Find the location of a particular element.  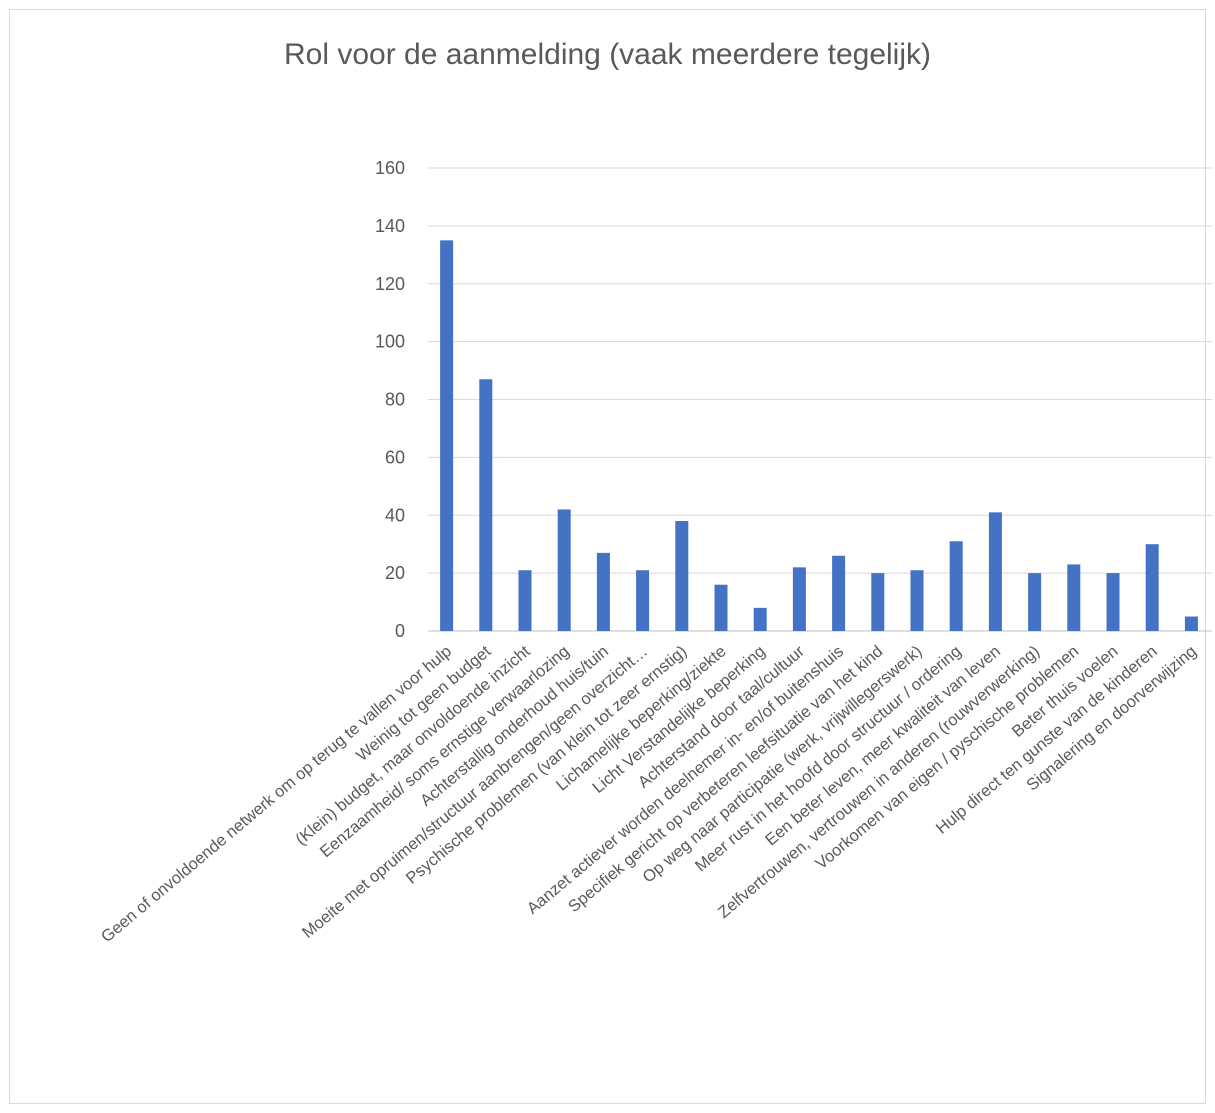

y-tick-label: 20 is located at coordinates (395, 573).